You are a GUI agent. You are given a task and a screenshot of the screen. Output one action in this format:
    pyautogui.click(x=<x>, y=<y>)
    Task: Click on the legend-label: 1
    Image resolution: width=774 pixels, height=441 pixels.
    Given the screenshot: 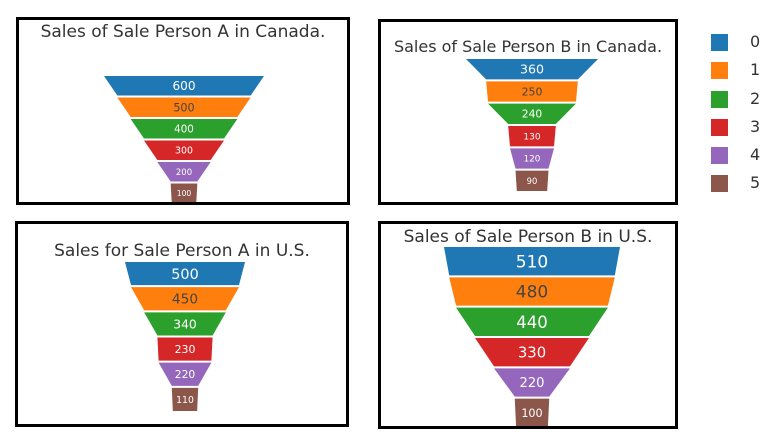 What is the action you would take?
    pyautogui.click(x=755, y=70)
    